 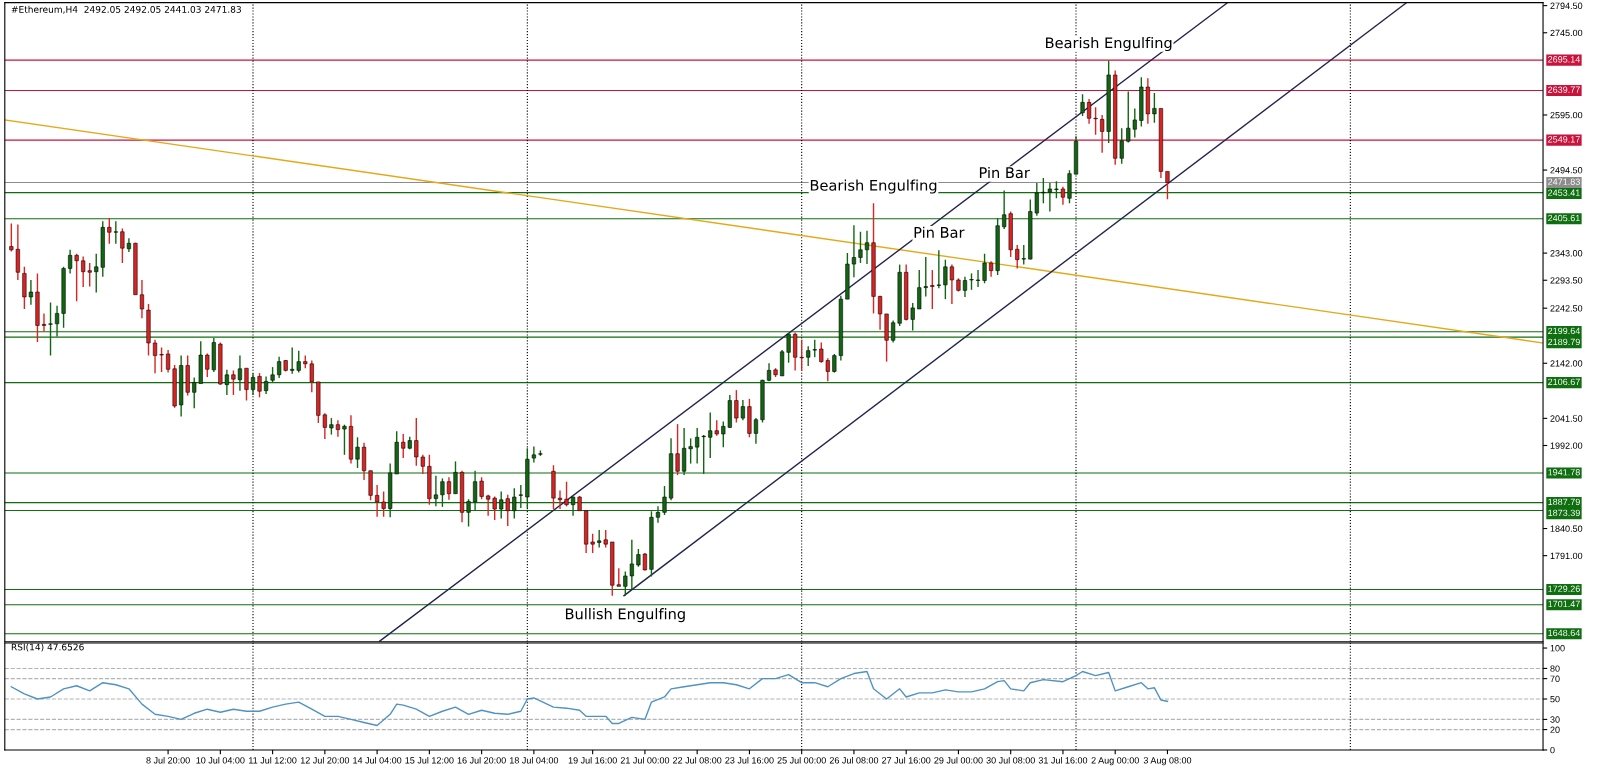 I want to click on y-tick-label: 2041.50, so click(x=1566, y=418).